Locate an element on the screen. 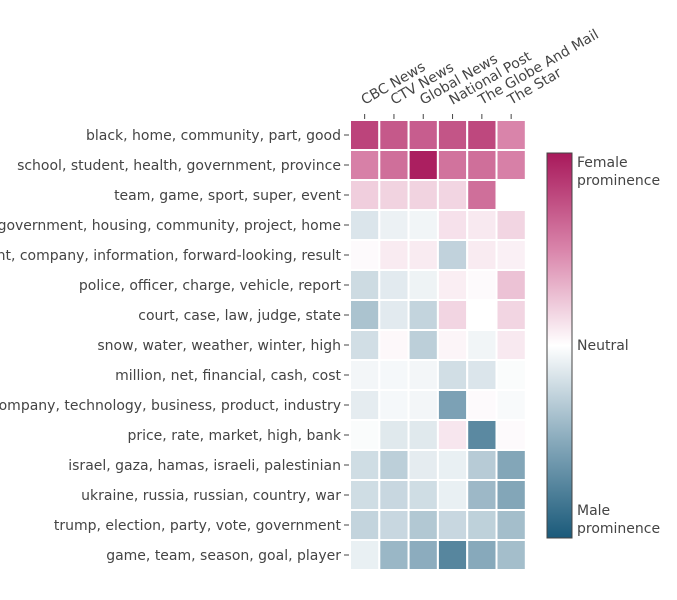 Image resolution: width=677 pixels, height=600 pixels. heatmap-cell-r6-c0 is located at coordinates (365, 315).